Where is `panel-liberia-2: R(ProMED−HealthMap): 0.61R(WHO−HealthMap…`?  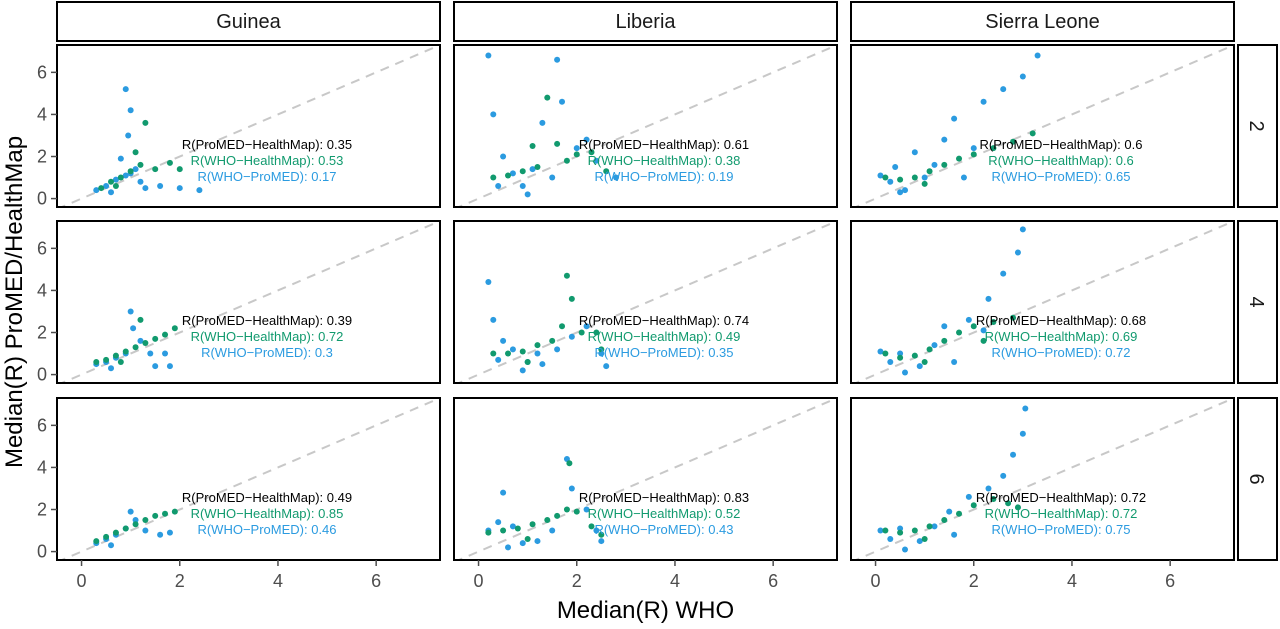 panel-liberia-2: R(ProMED−HealthMap): 0.61R(WHO−HealthMap… is located at coordinates (645, 126).